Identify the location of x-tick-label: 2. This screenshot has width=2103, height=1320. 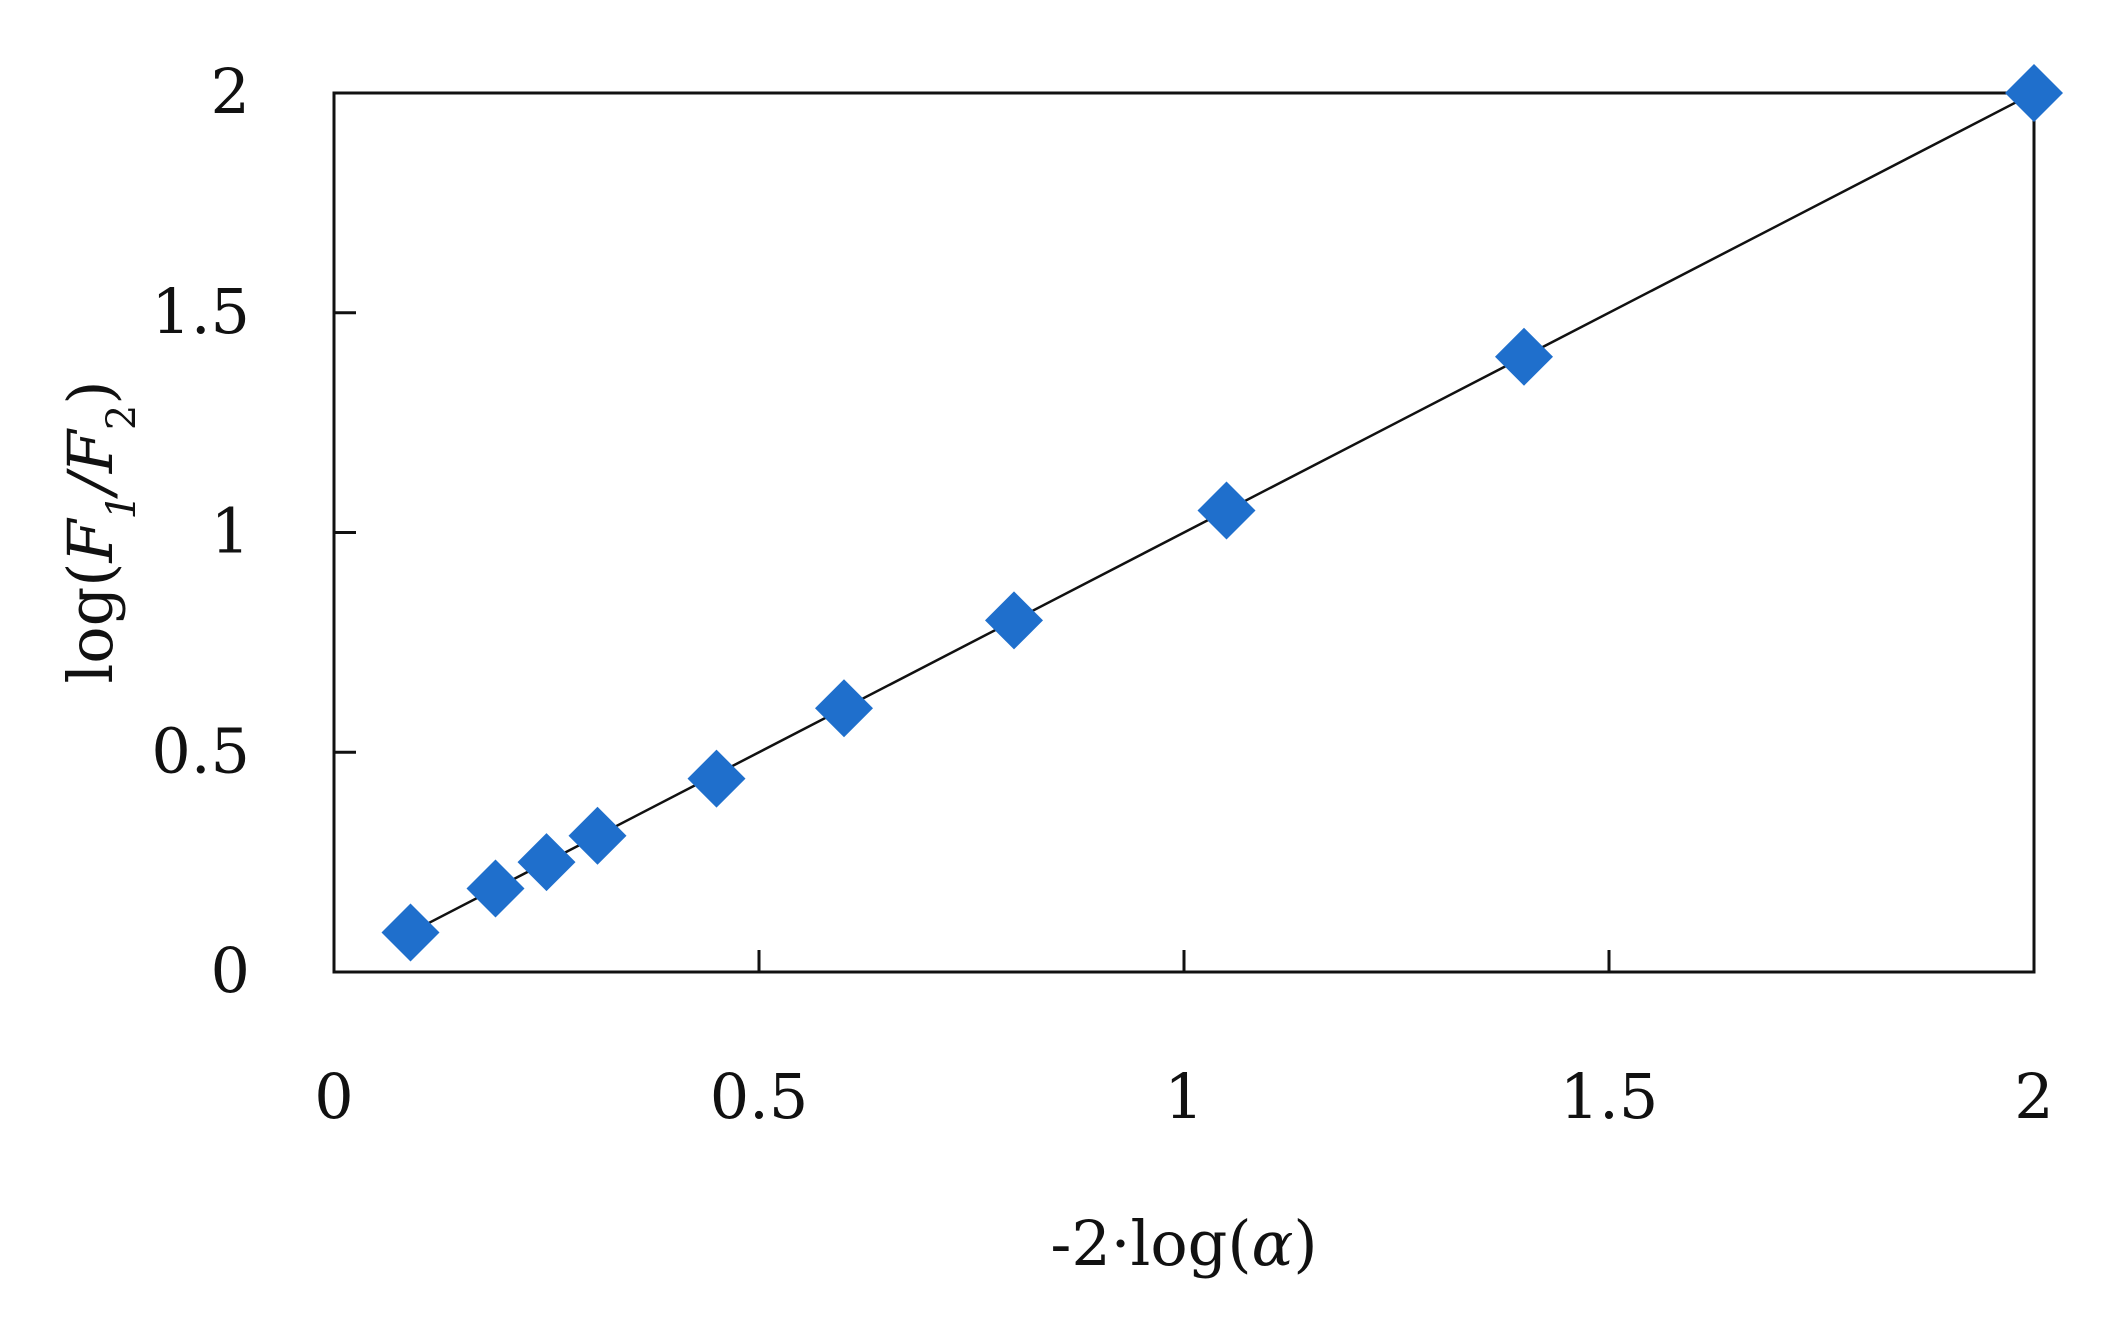
(2033, 1096).